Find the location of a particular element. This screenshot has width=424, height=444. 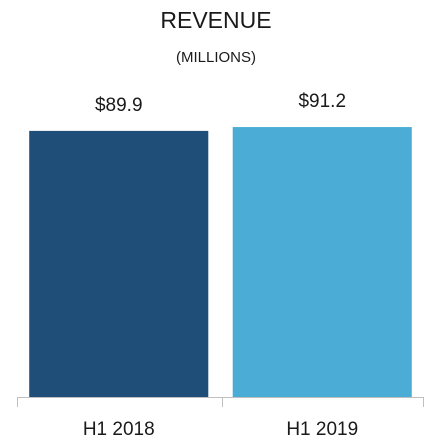

value-label: $89.9 is located at coordinates (119, 105).